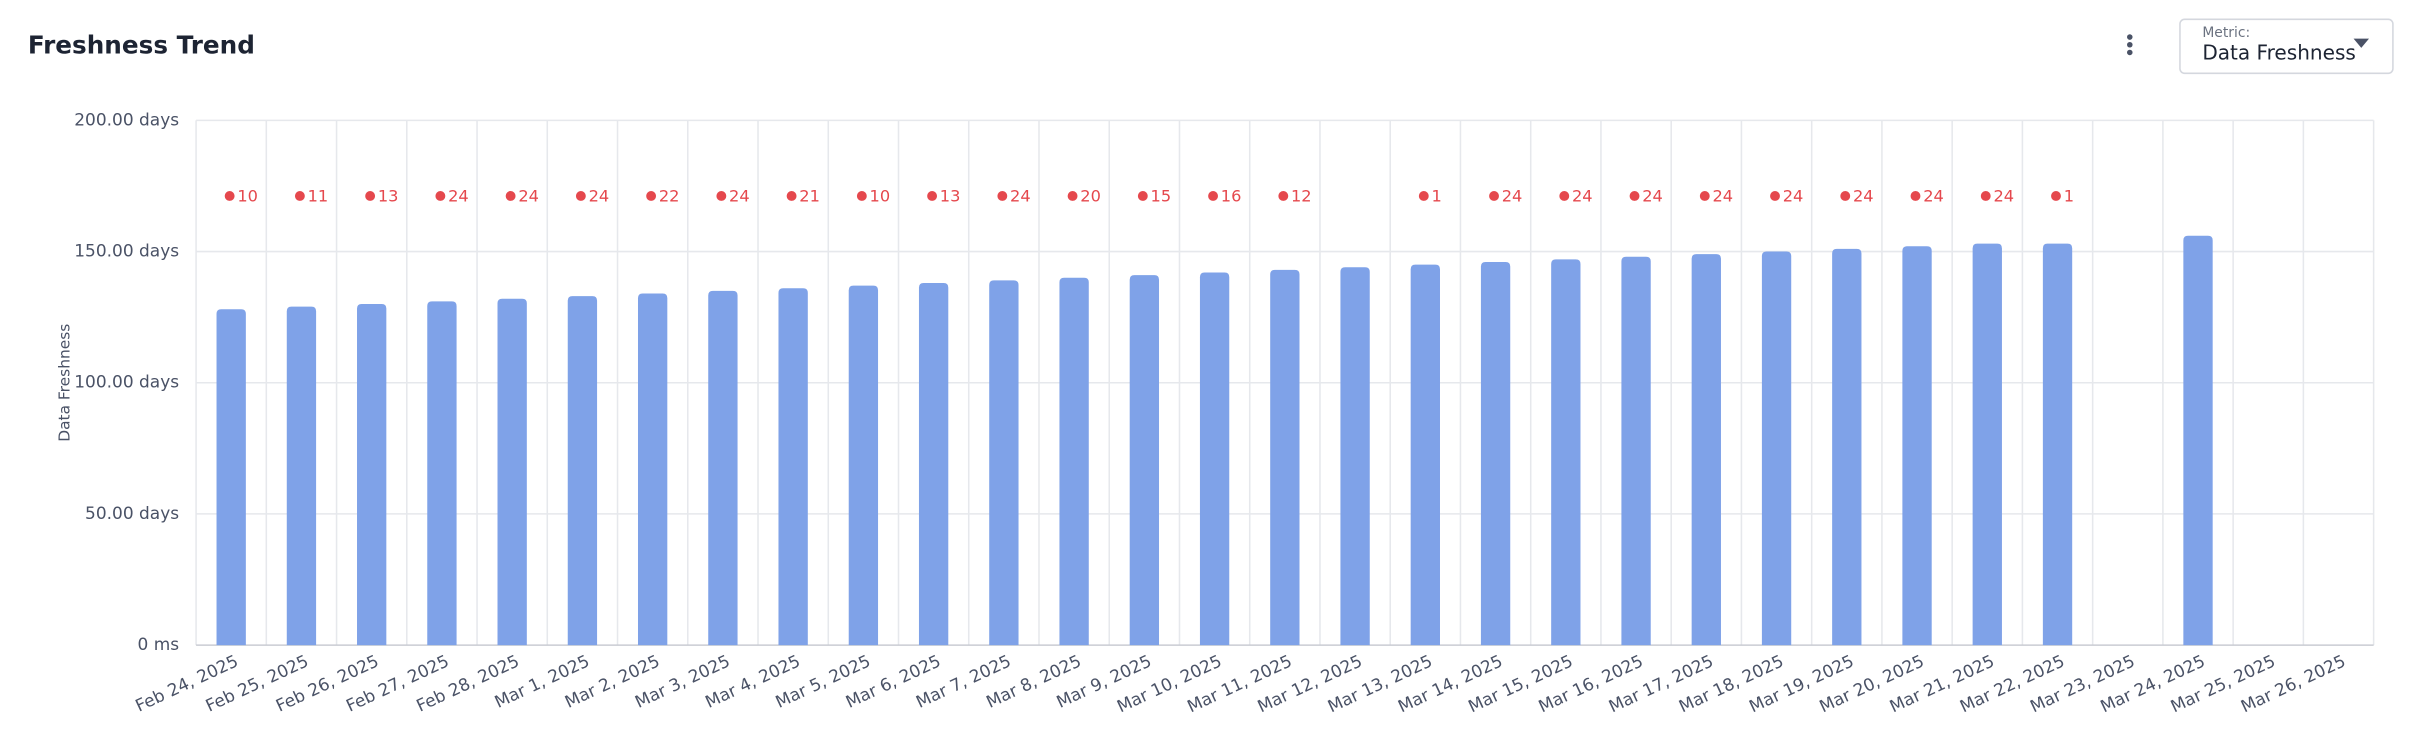 The height and width of the screenshot is (740, 2420). What do you see at coordinates (141, 44) in the screenshot?
I see `chart-title: Freshness Trend` at bounding box center [141, 44].